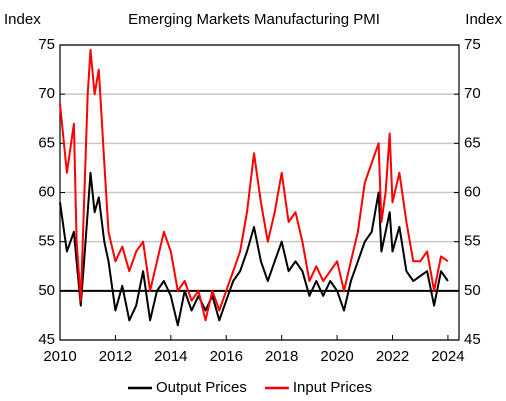  I want to click on legend-label: Output Prices, so click(201, 387).